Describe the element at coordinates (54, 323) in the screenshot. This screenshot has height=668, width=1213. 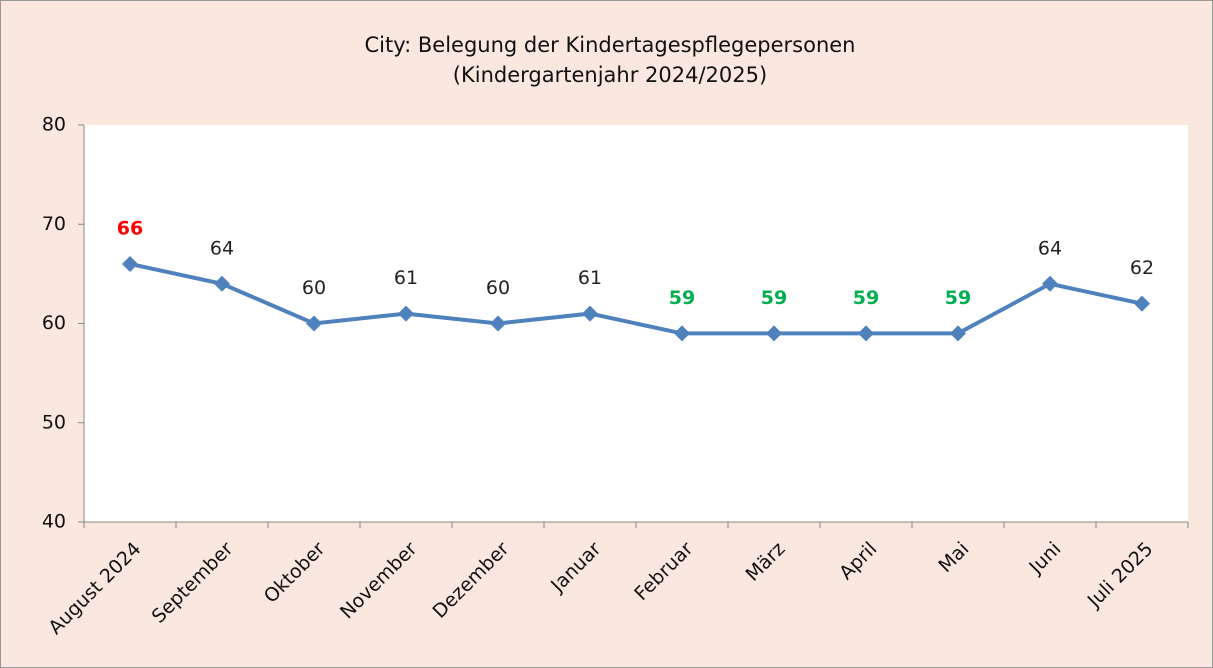
I see `y-tick-label: 60` at that location.